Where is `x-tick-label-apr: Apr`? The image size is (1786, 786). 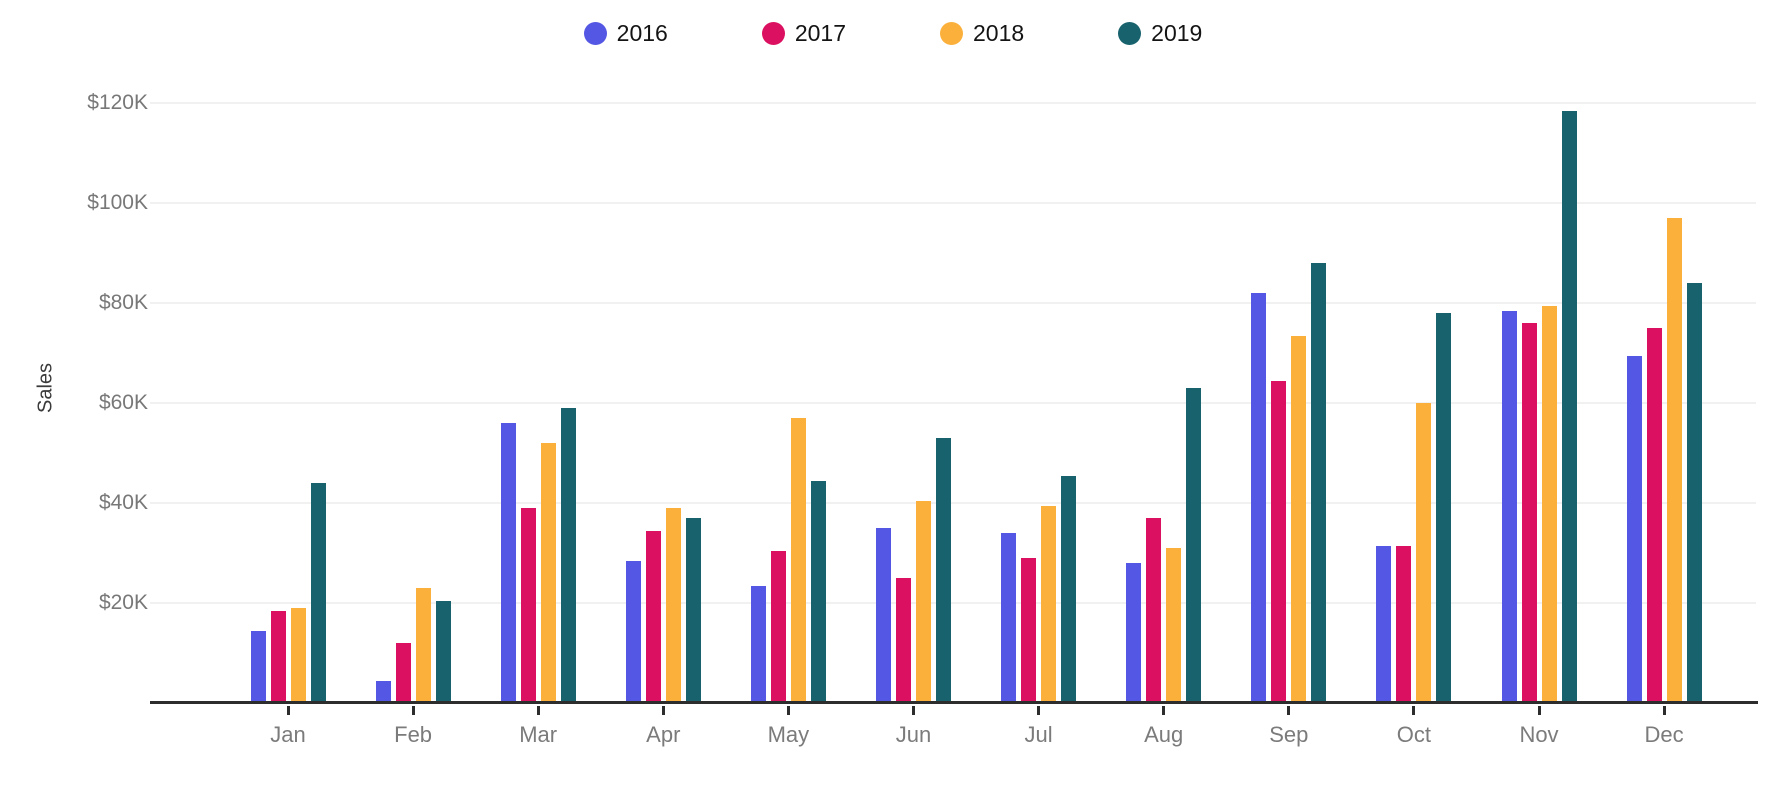
x-tick-label-apr: Apr is located at coordinates (663, 734).